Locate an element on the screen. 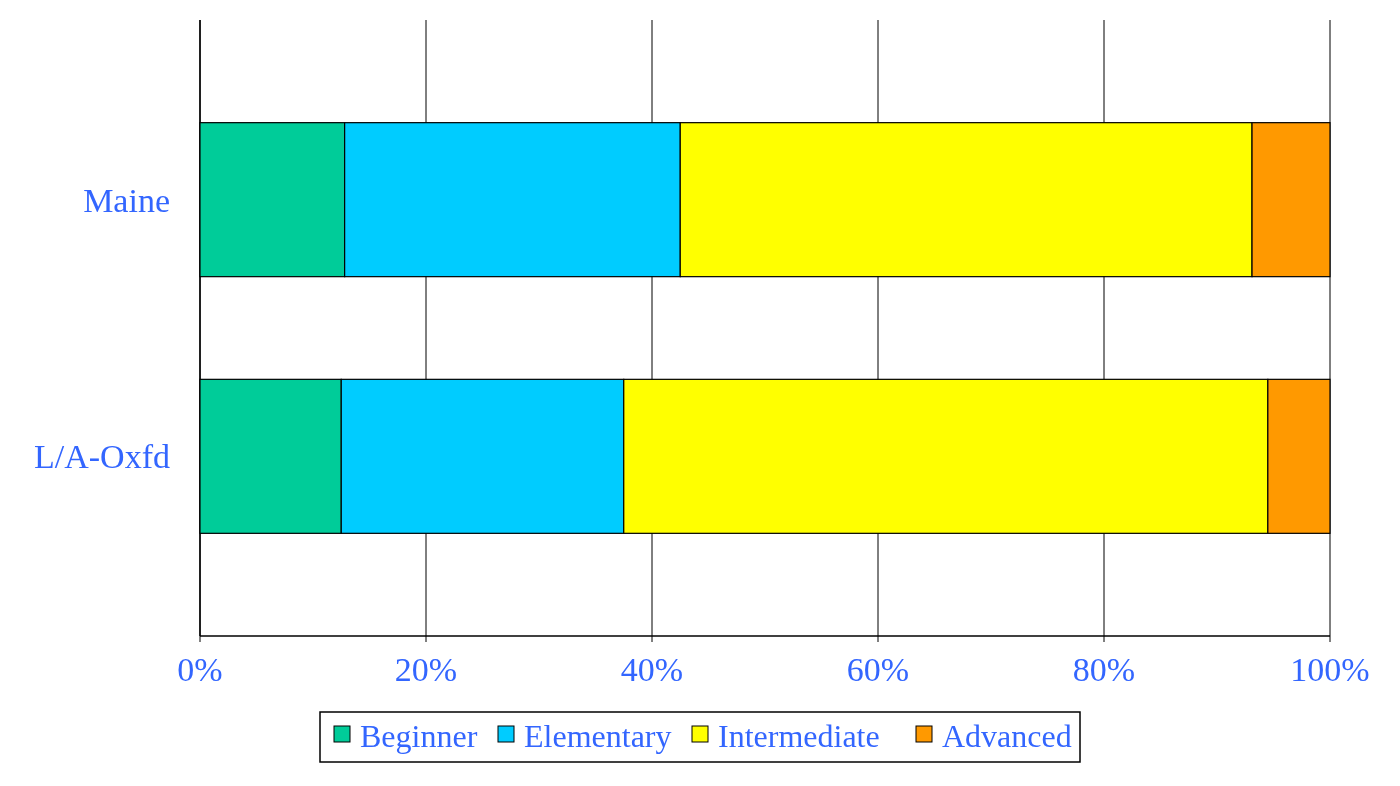 The height and width of the screenshot is (786, 1400). x-tick-label: 60% is located at coordinates (878, 669).